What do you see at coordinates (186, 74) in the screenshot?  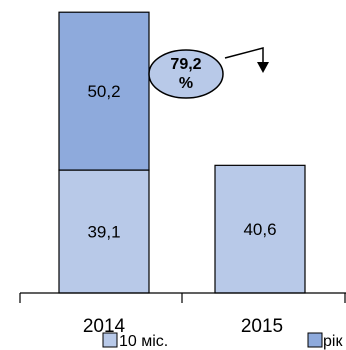 I see `annotation-ellipse` at bounding box center [186, 74].